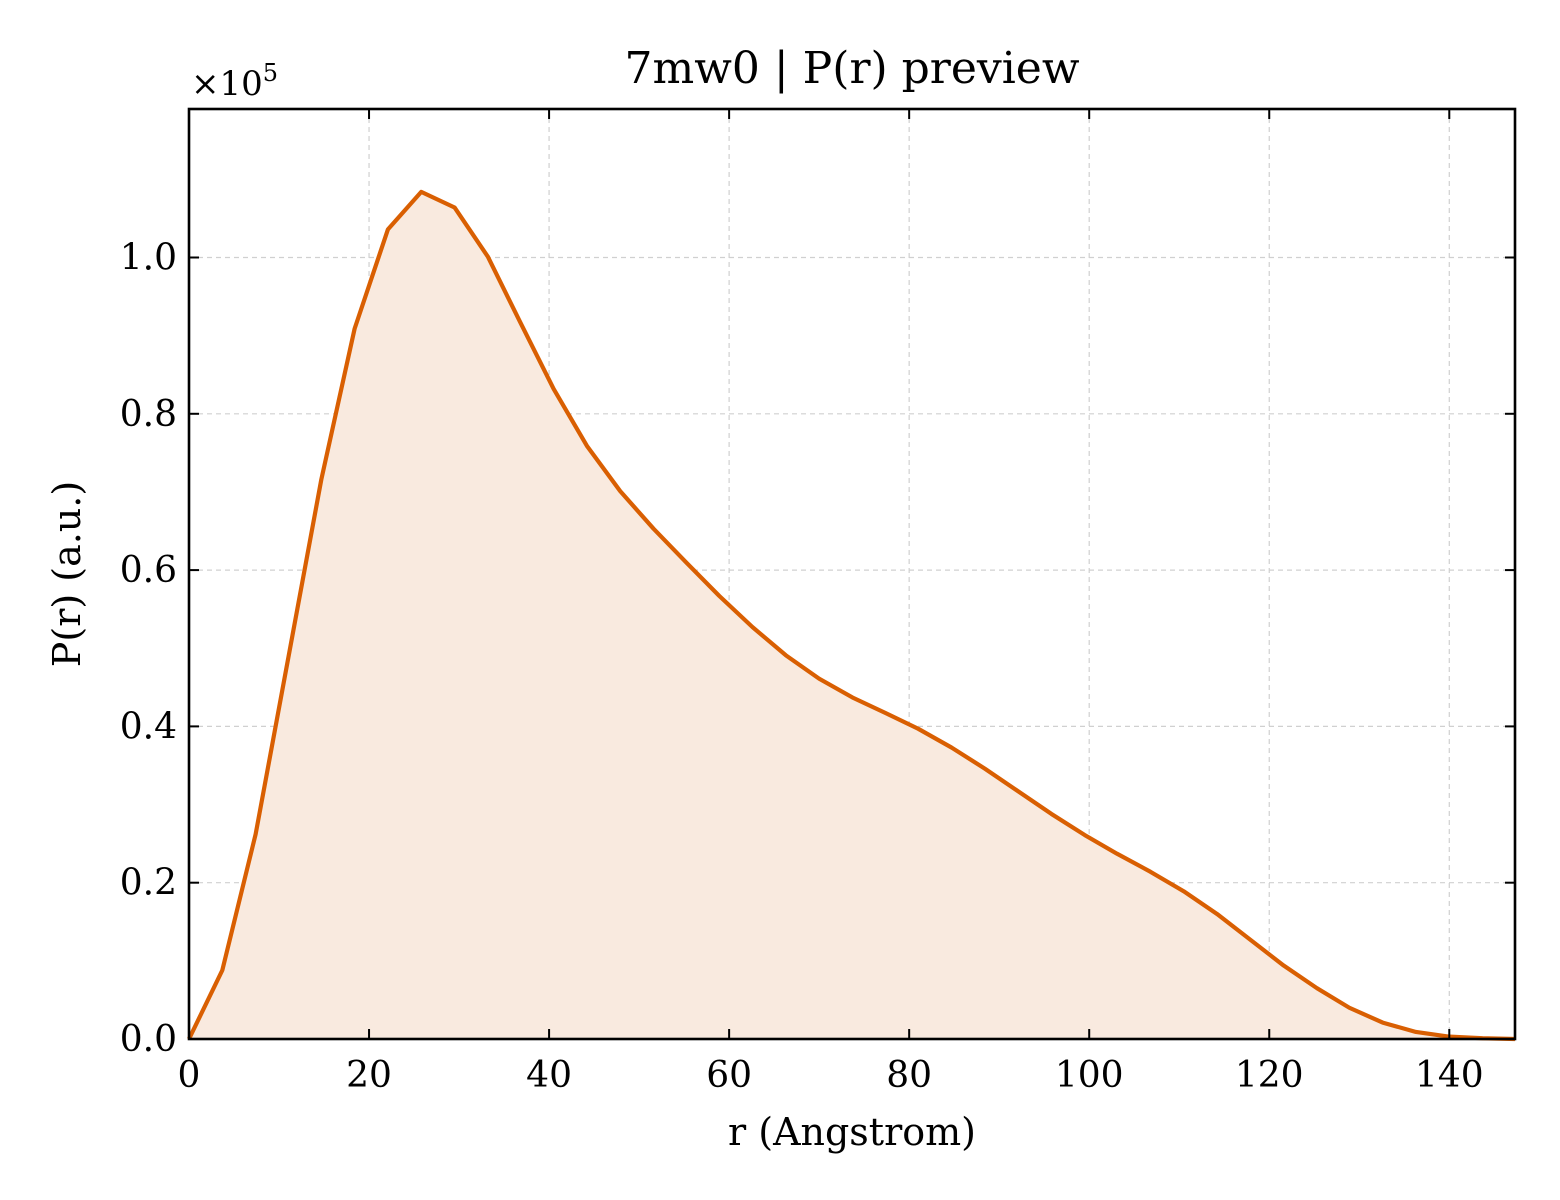 The image size is (1560, 1200). What do you see at coordinates (852, 68) in the screenshot?
I see `chart-title: 7mw0 | P(r) preview` at bounding box center [852, 68].